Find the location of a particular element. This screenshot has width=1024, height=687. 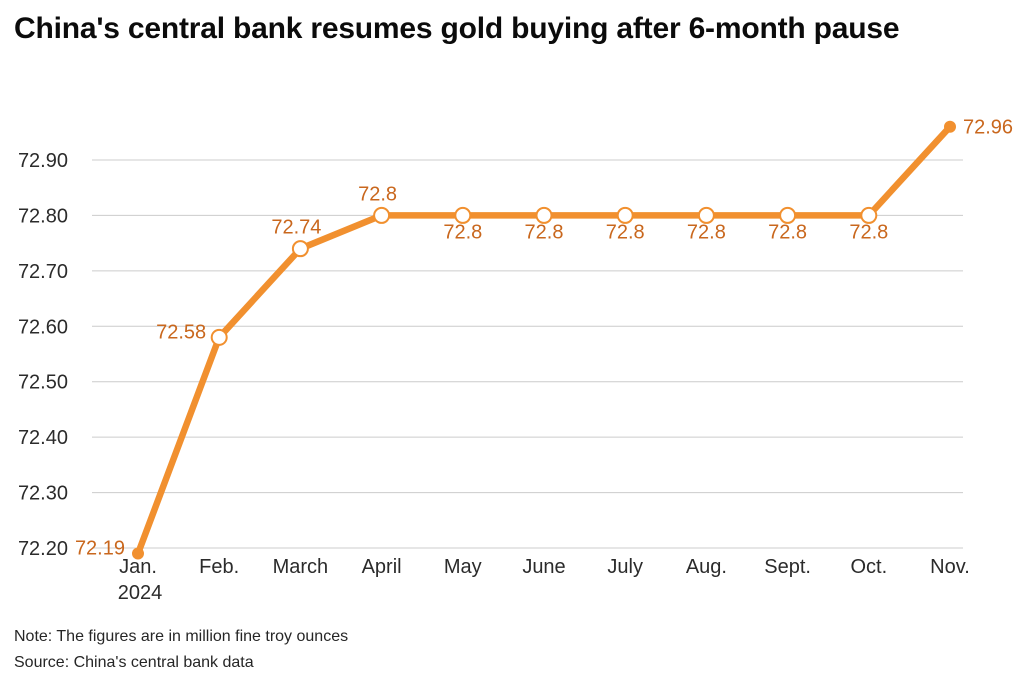

y-tick-label: 72.20 is located at coordinates (43, 549).